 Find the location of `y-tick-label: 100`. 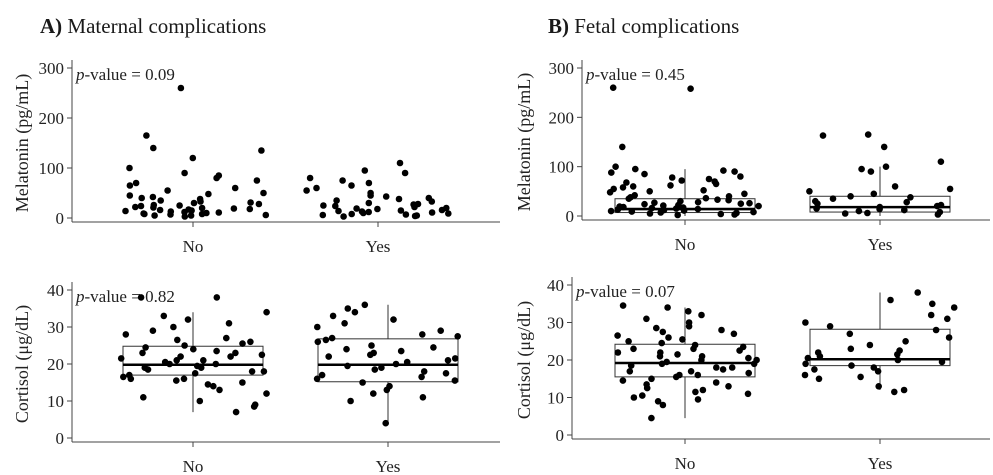

y-tick-label: 100 is located at coordinates (562, 167).